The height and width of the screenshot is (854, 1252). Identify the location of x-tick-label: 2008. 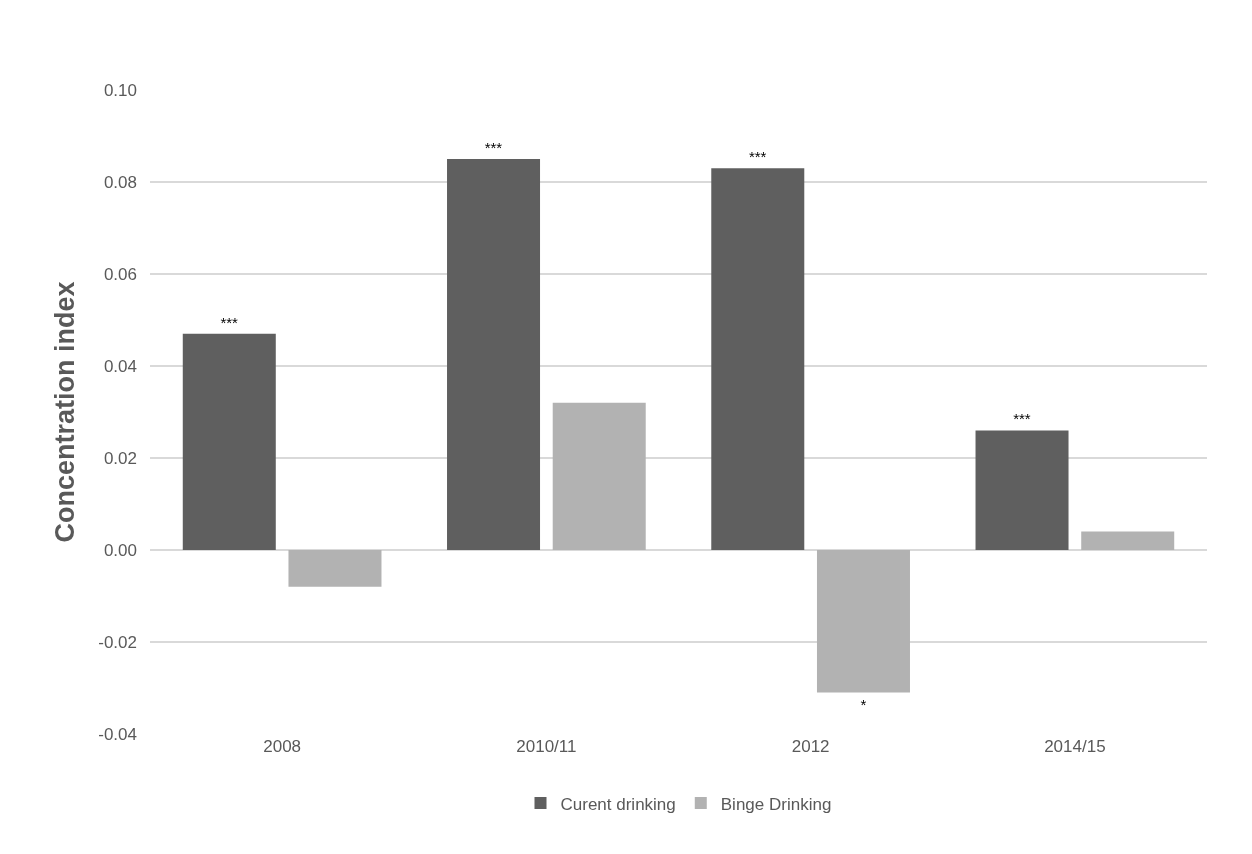
(282, 746).